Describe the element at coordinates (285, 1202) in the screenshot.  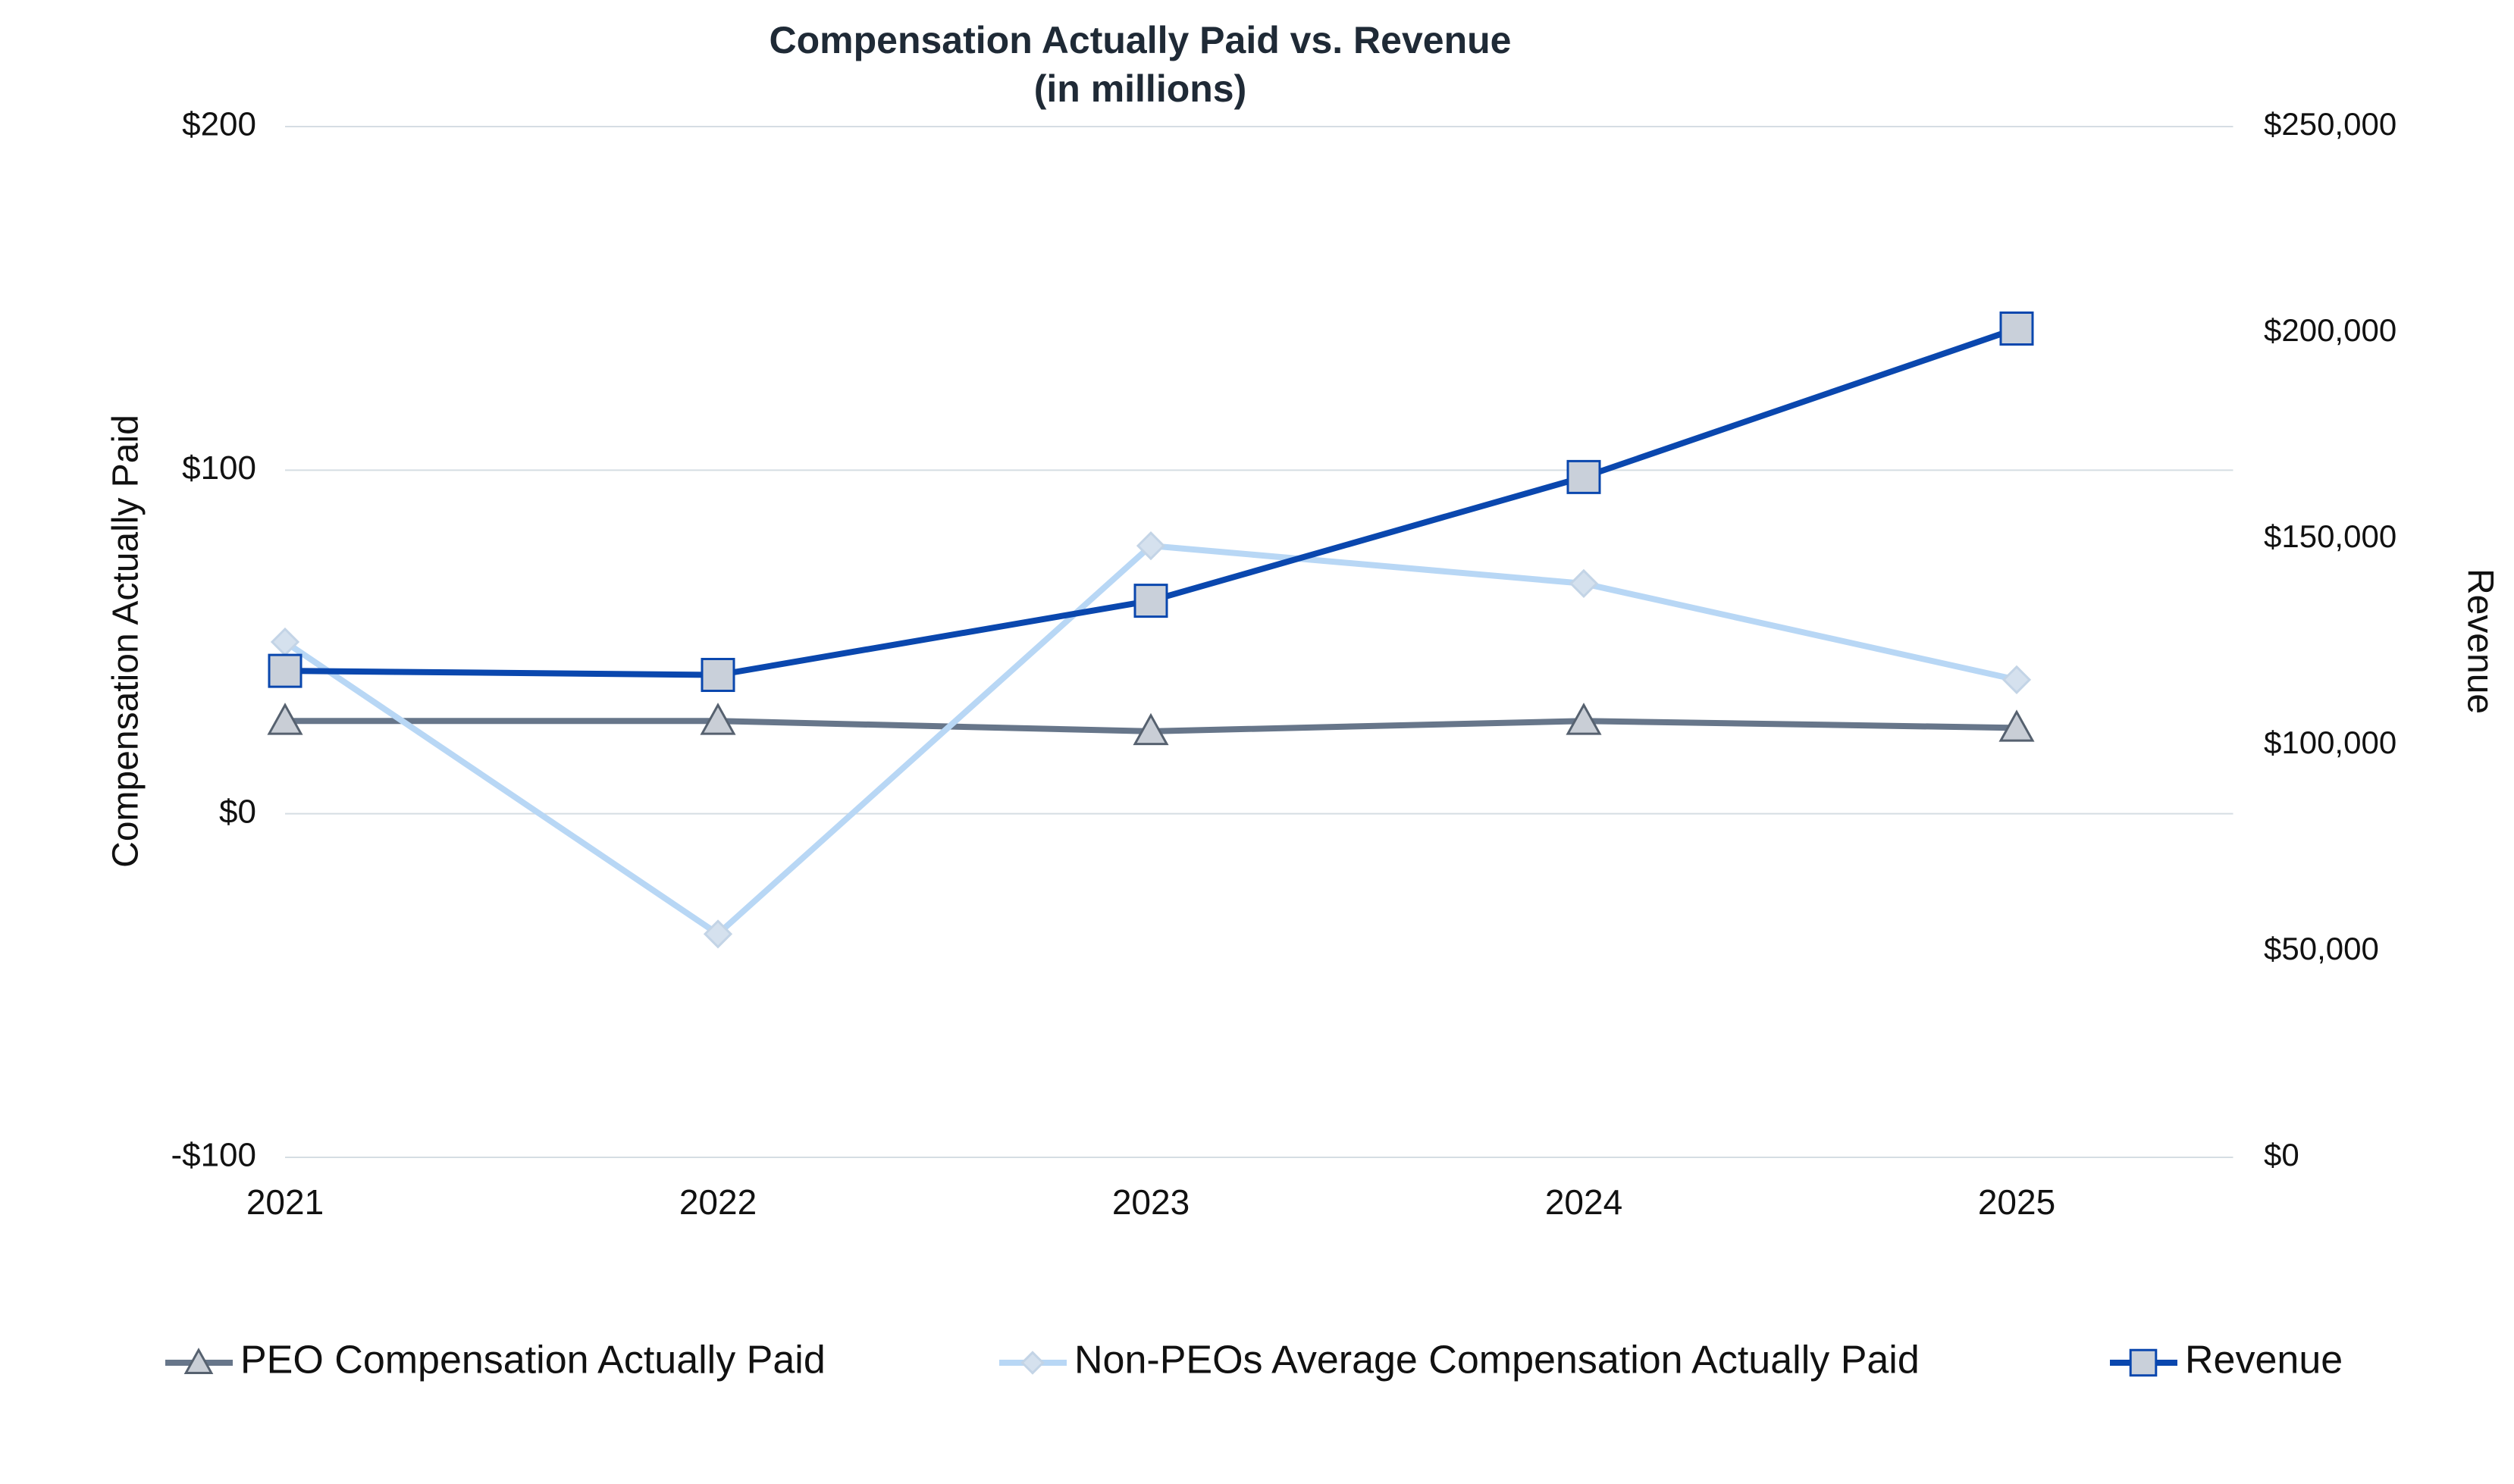
I see `x-tick-label: 2021` at that location.